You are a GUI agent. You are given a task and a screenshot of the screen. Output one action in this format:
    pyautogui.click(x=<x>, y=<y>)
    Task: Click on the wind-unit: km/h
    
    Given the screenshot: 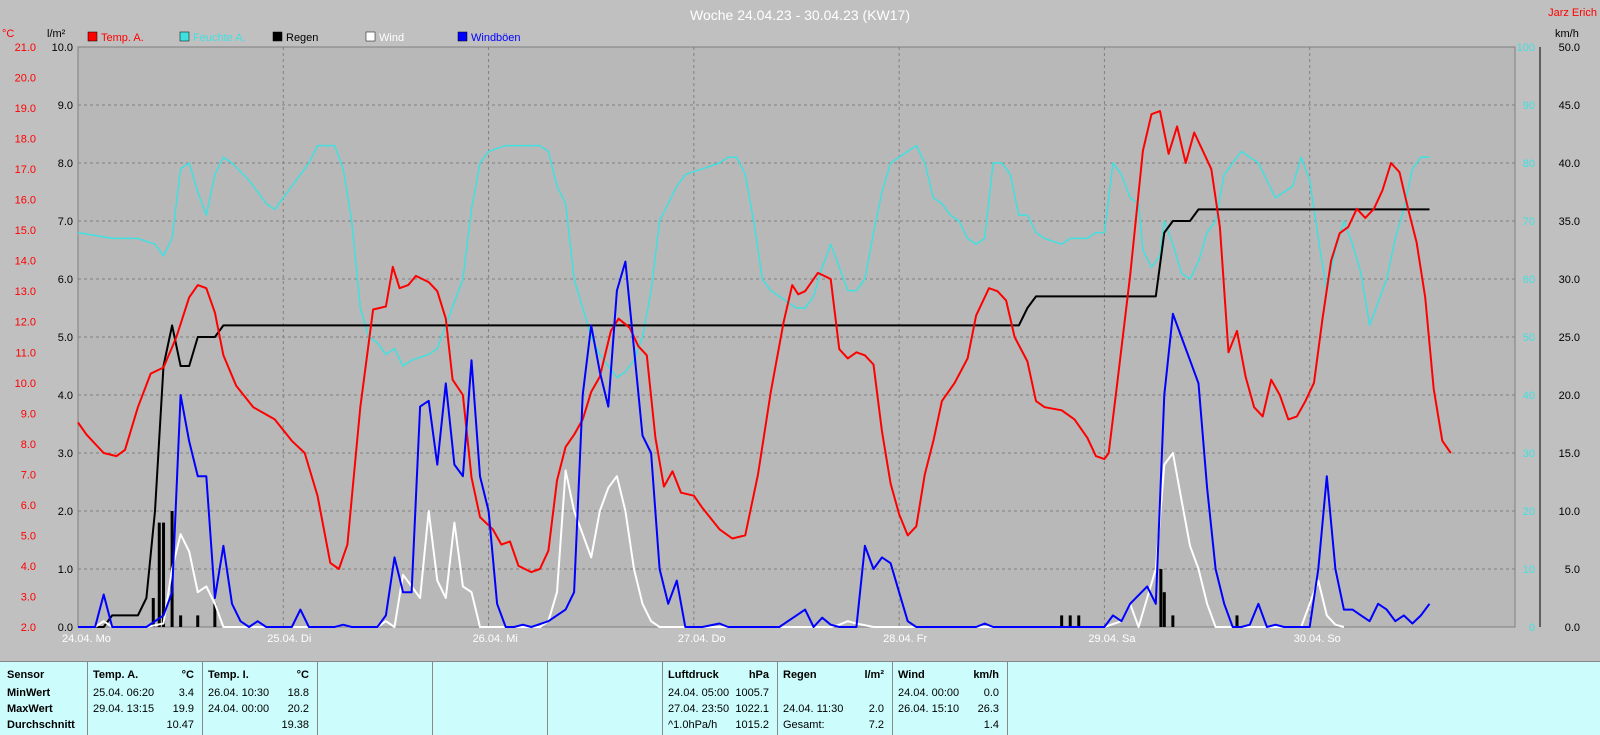 What is the action you would take?
    pyautogui.click(x=986, y=675)
    